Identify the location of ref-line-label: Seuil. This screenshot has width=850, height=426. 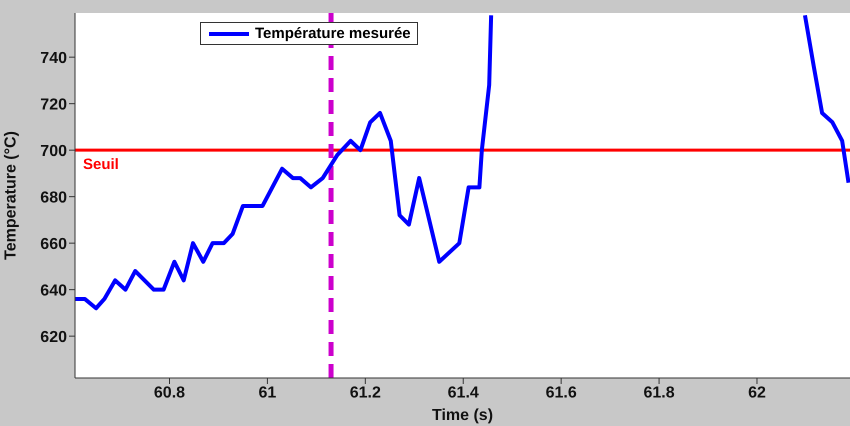
(101, 164).